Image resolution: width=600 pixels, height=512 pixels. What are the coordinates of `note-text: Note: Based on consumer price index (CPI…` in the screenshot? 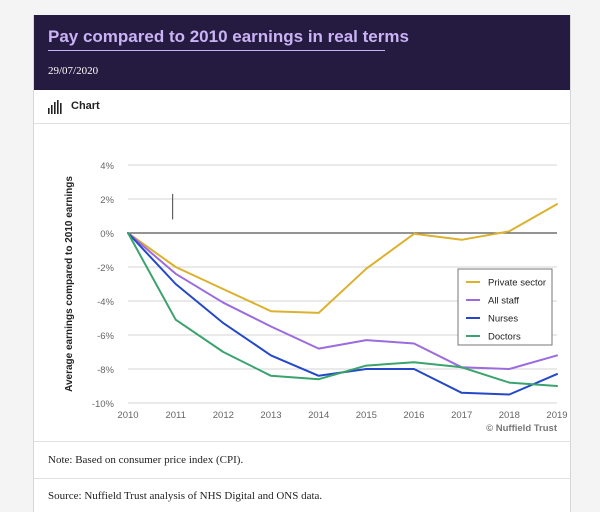 It's located at (146, 460).